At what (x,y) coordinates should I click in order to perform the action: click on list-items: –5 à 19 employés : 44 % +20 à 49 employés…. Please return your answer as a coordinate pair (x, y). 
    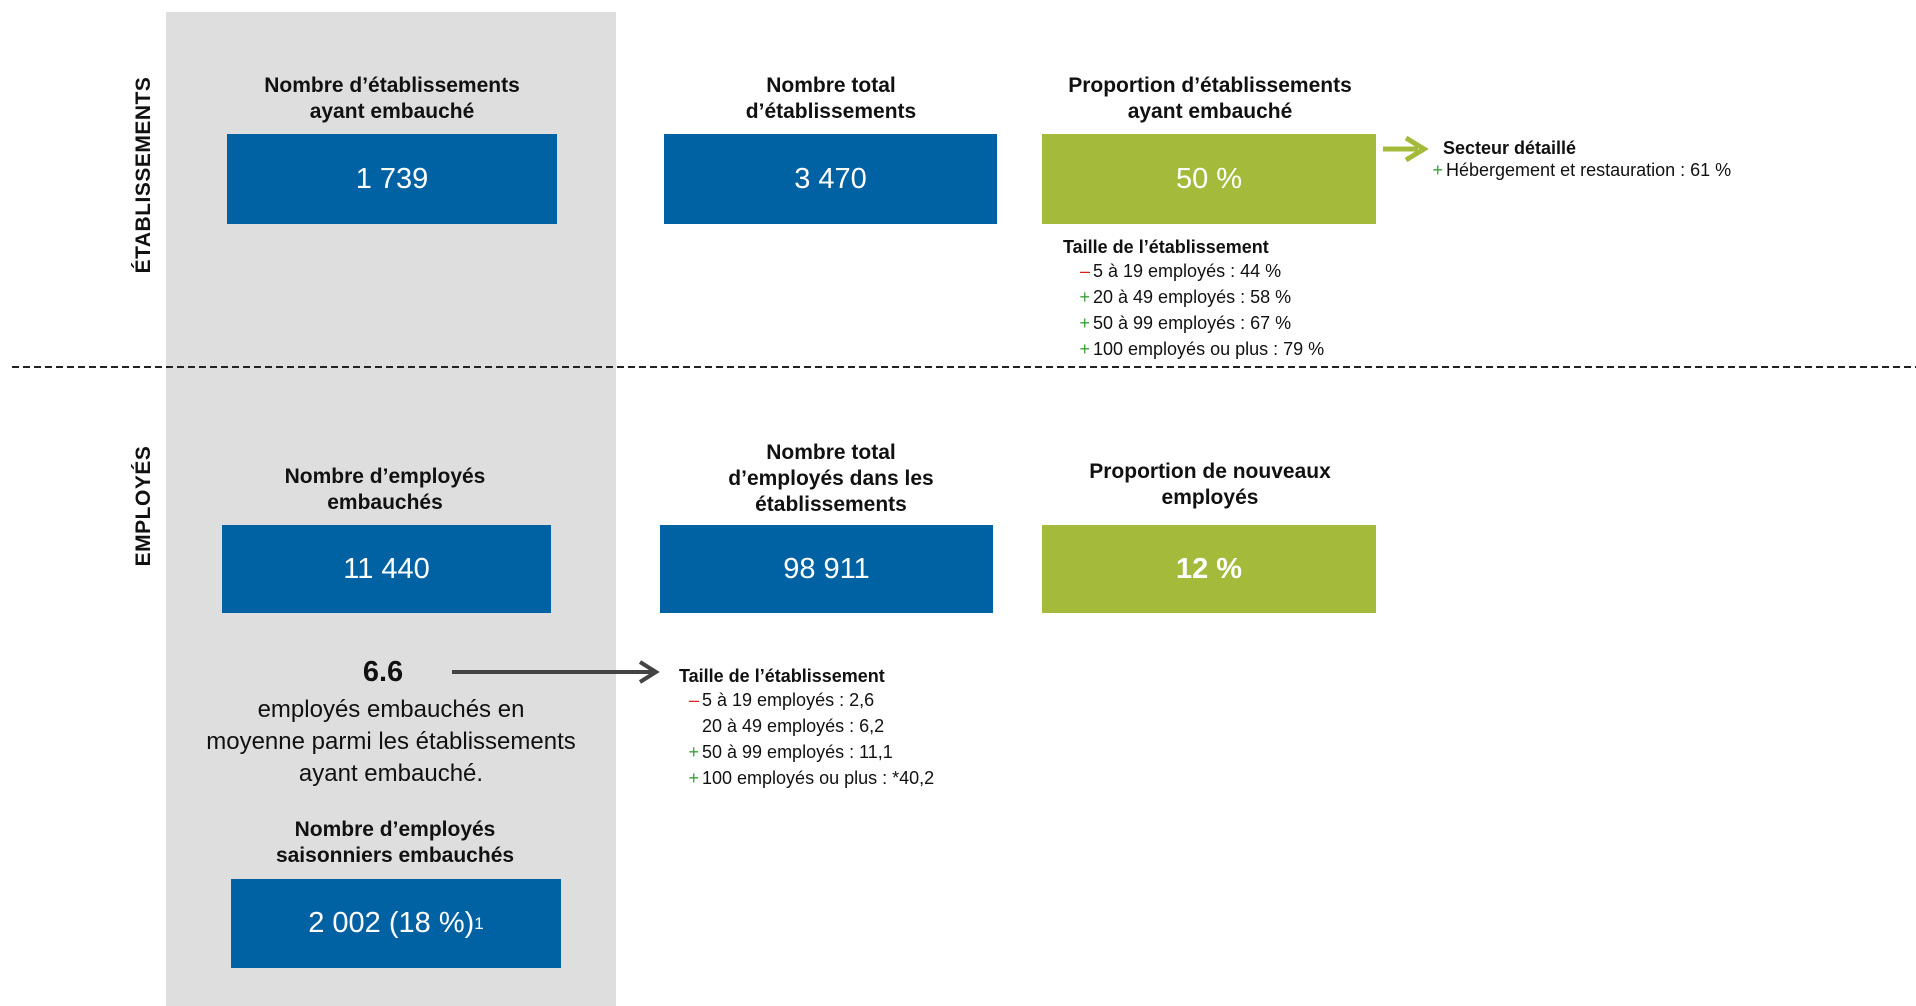
    Looking at the image, I should click on (1197, 310).